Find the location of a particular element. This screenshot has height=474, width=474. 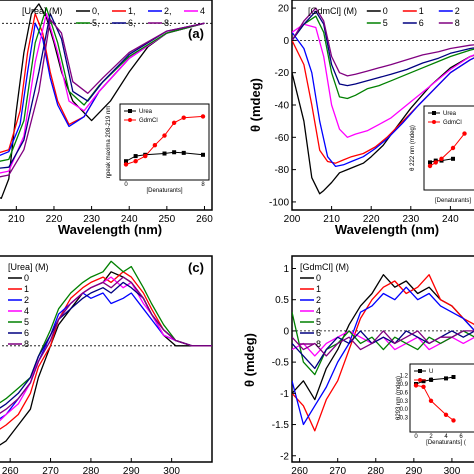

y-tick-label: 0 is located at coordinates (286, 41).